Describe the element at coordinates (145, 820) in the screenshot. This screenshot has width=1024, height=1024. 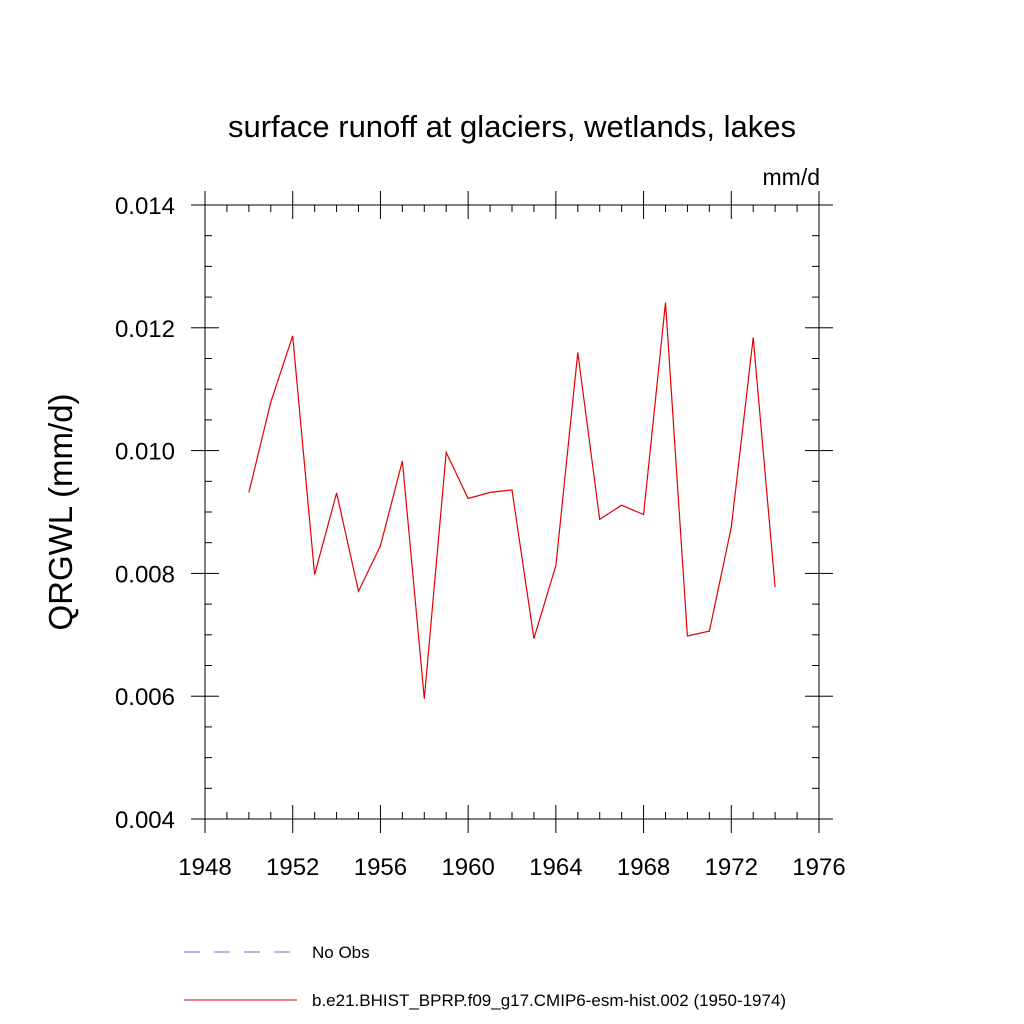
I see `y-tick-label: 0.004` at that location.